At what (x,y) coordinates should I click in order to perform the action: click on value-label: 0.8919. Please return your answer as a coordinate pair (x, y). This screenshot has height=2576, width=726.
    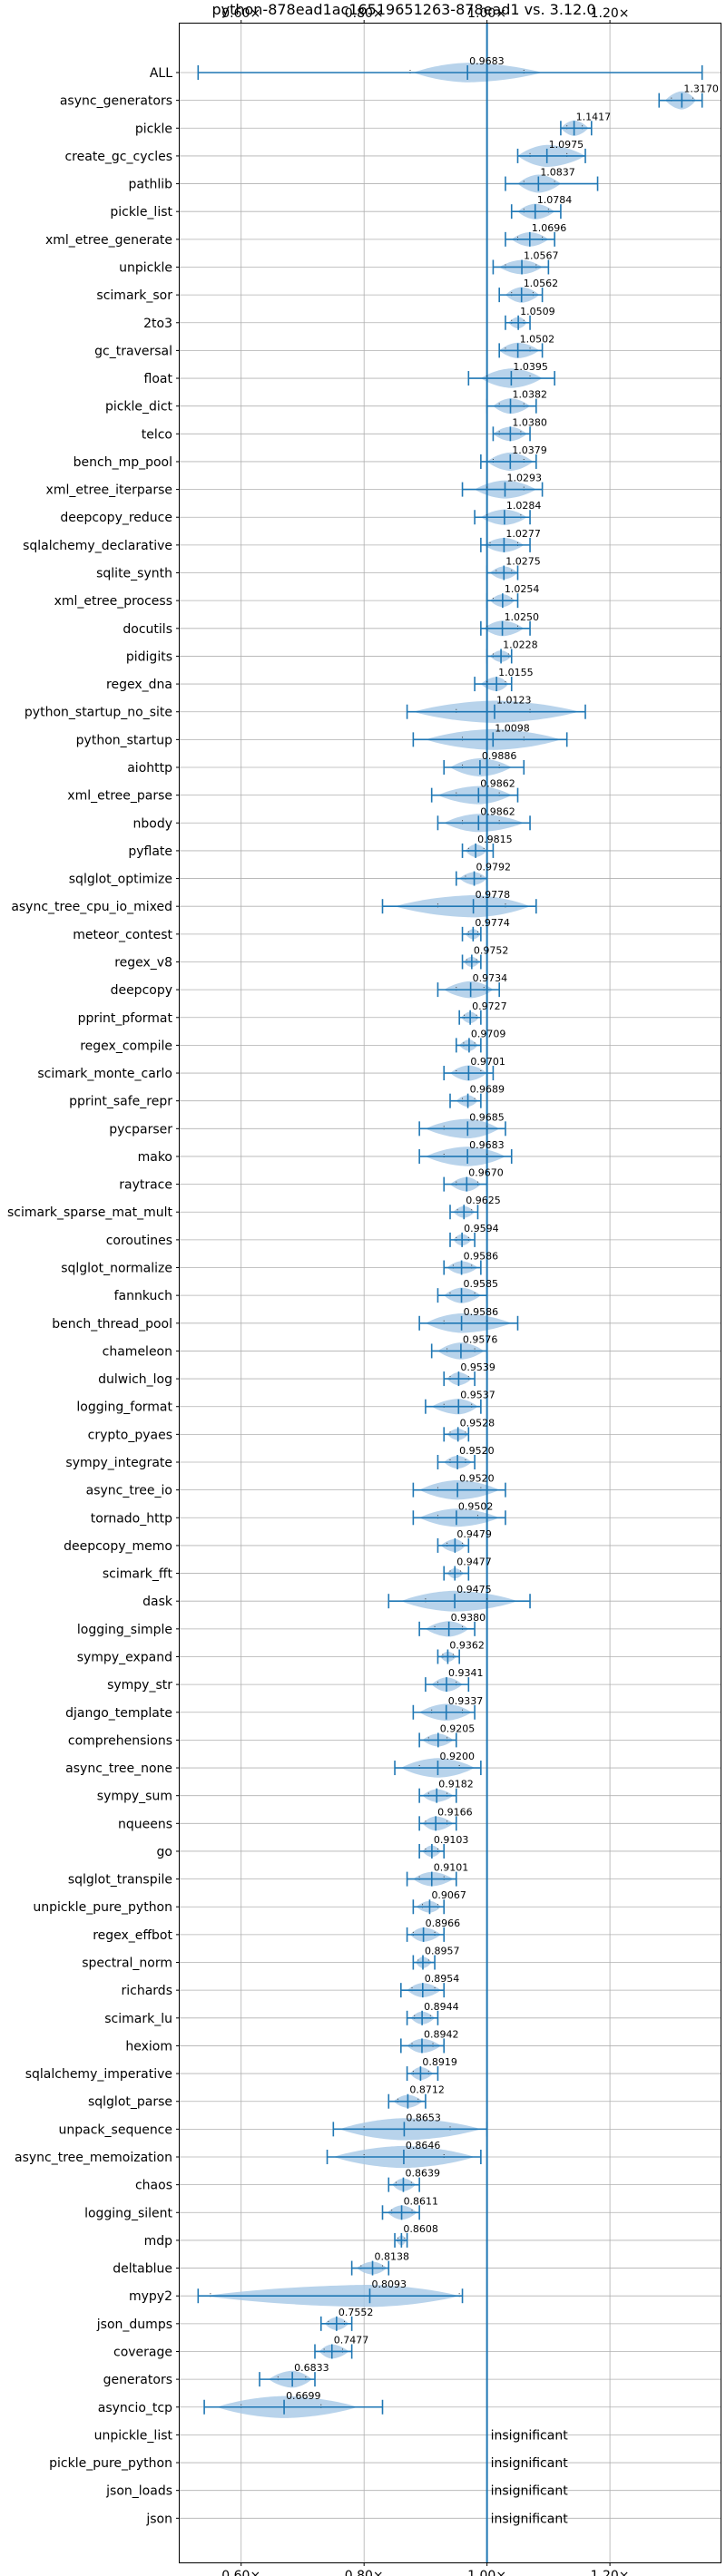
    Looking at the image, I should click on (439, 2062).